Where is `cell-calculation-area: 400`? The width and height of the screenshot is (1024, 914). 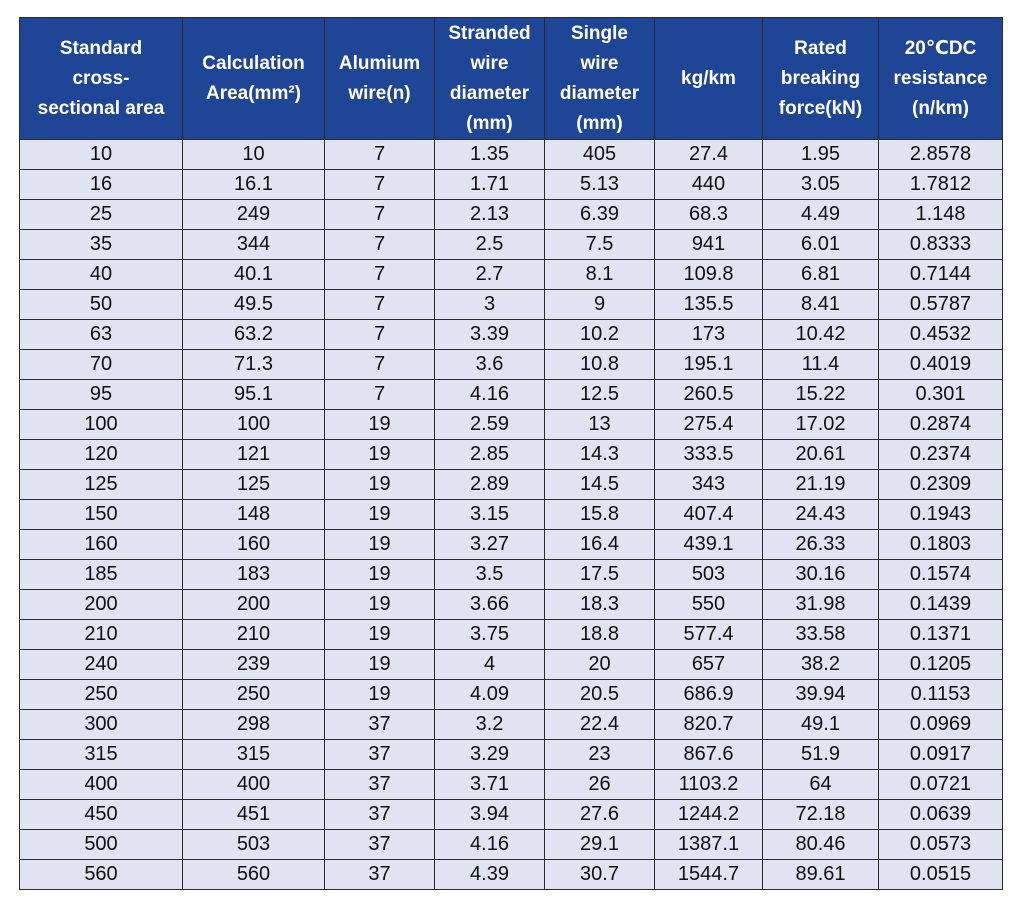
cell-calculation-area: 400 is located at coordinates (253, 784).